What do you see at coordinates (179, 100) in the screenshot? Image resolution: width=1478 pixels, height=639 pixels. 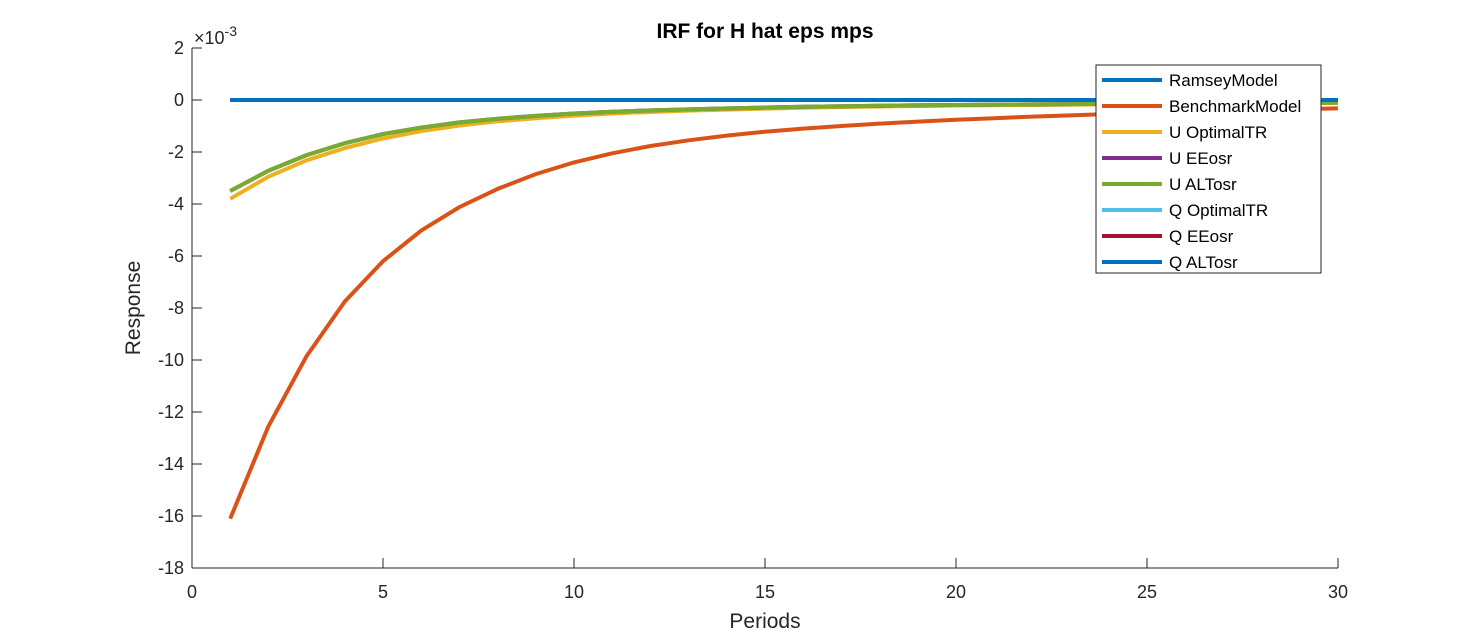 I see `y-tick-label: 0` at bounding box center [179, 100].